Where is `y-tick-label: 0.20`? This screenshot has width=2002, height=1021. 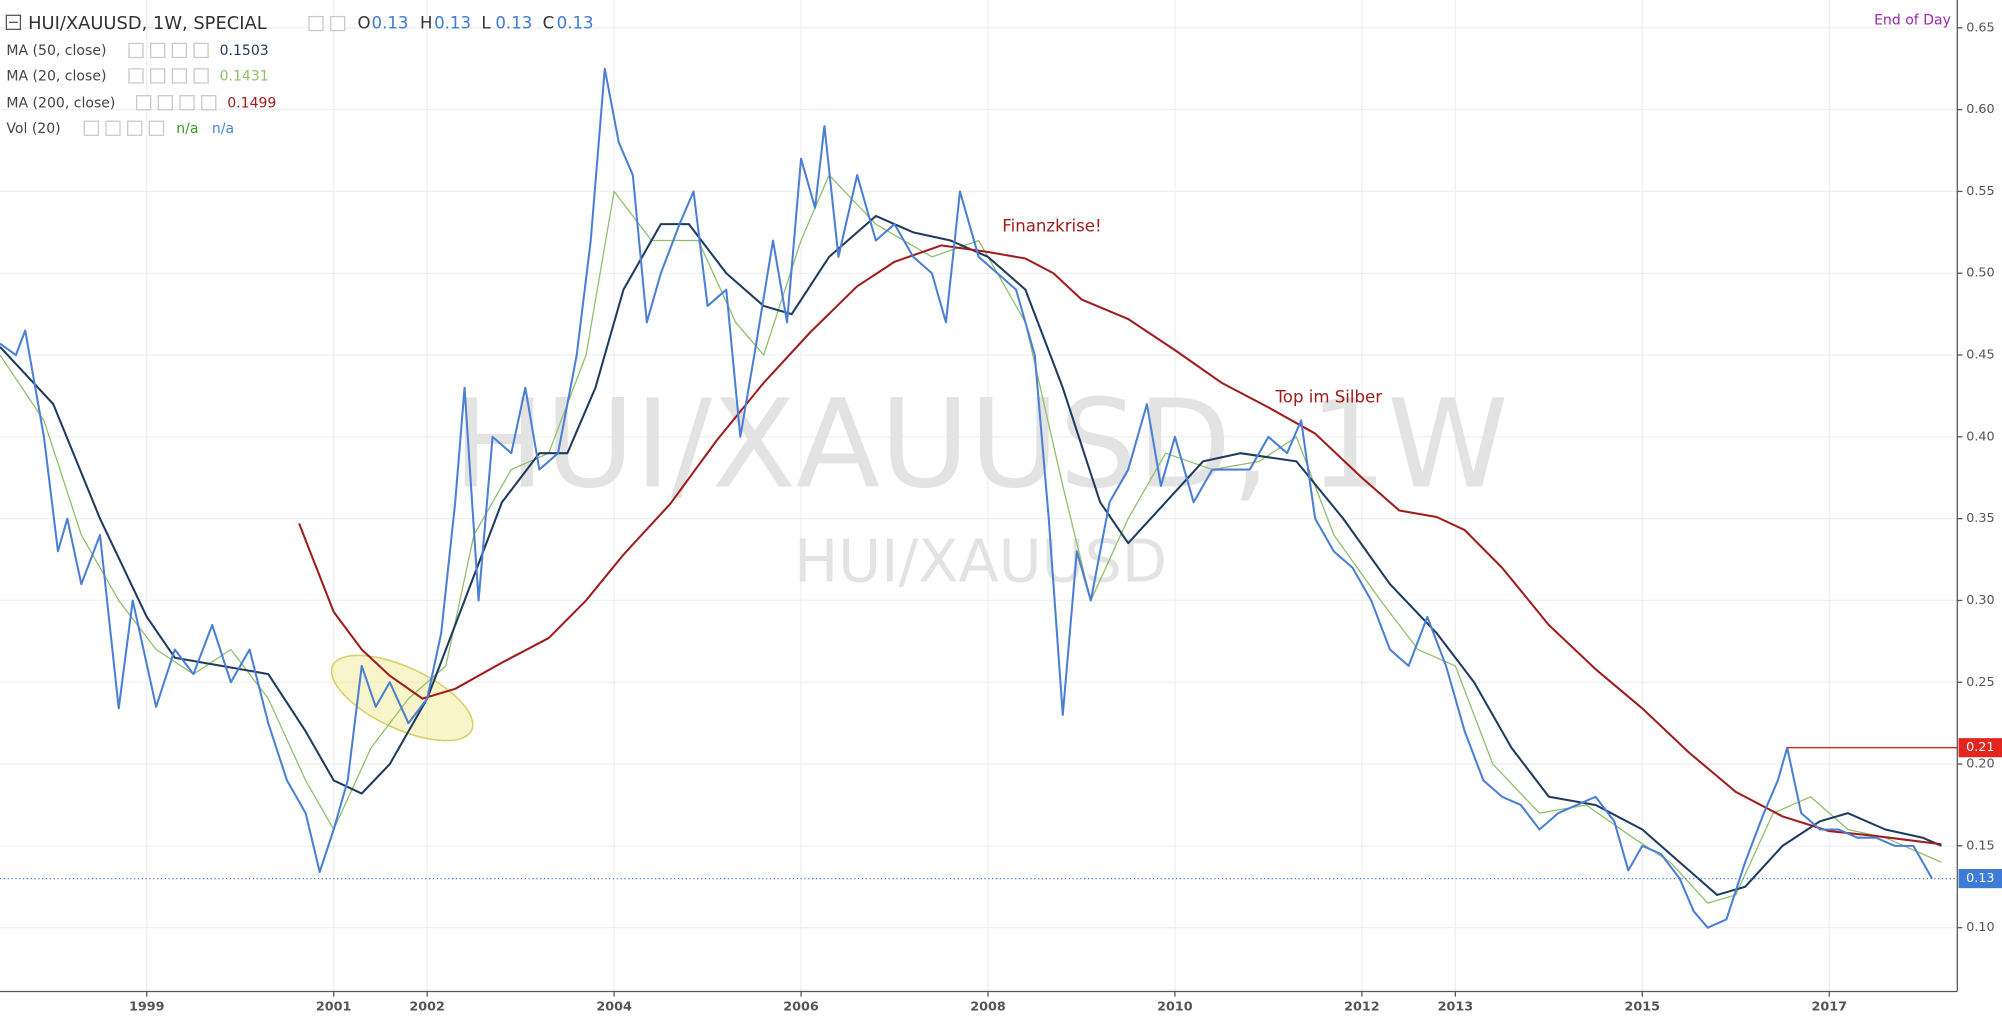 y-tick-label: 0.20 is located at coordinates (1980, 764).